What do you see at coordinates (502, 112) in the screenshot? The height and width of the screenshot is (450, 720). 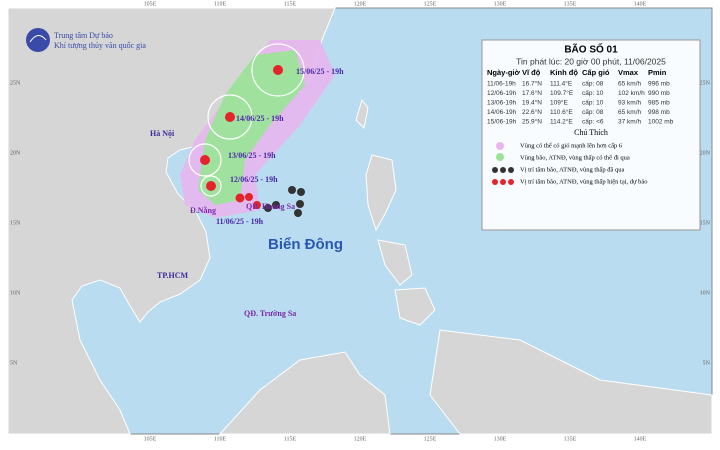 I see `table-cell: 14/06-19h` at bounding box center [502, 112].